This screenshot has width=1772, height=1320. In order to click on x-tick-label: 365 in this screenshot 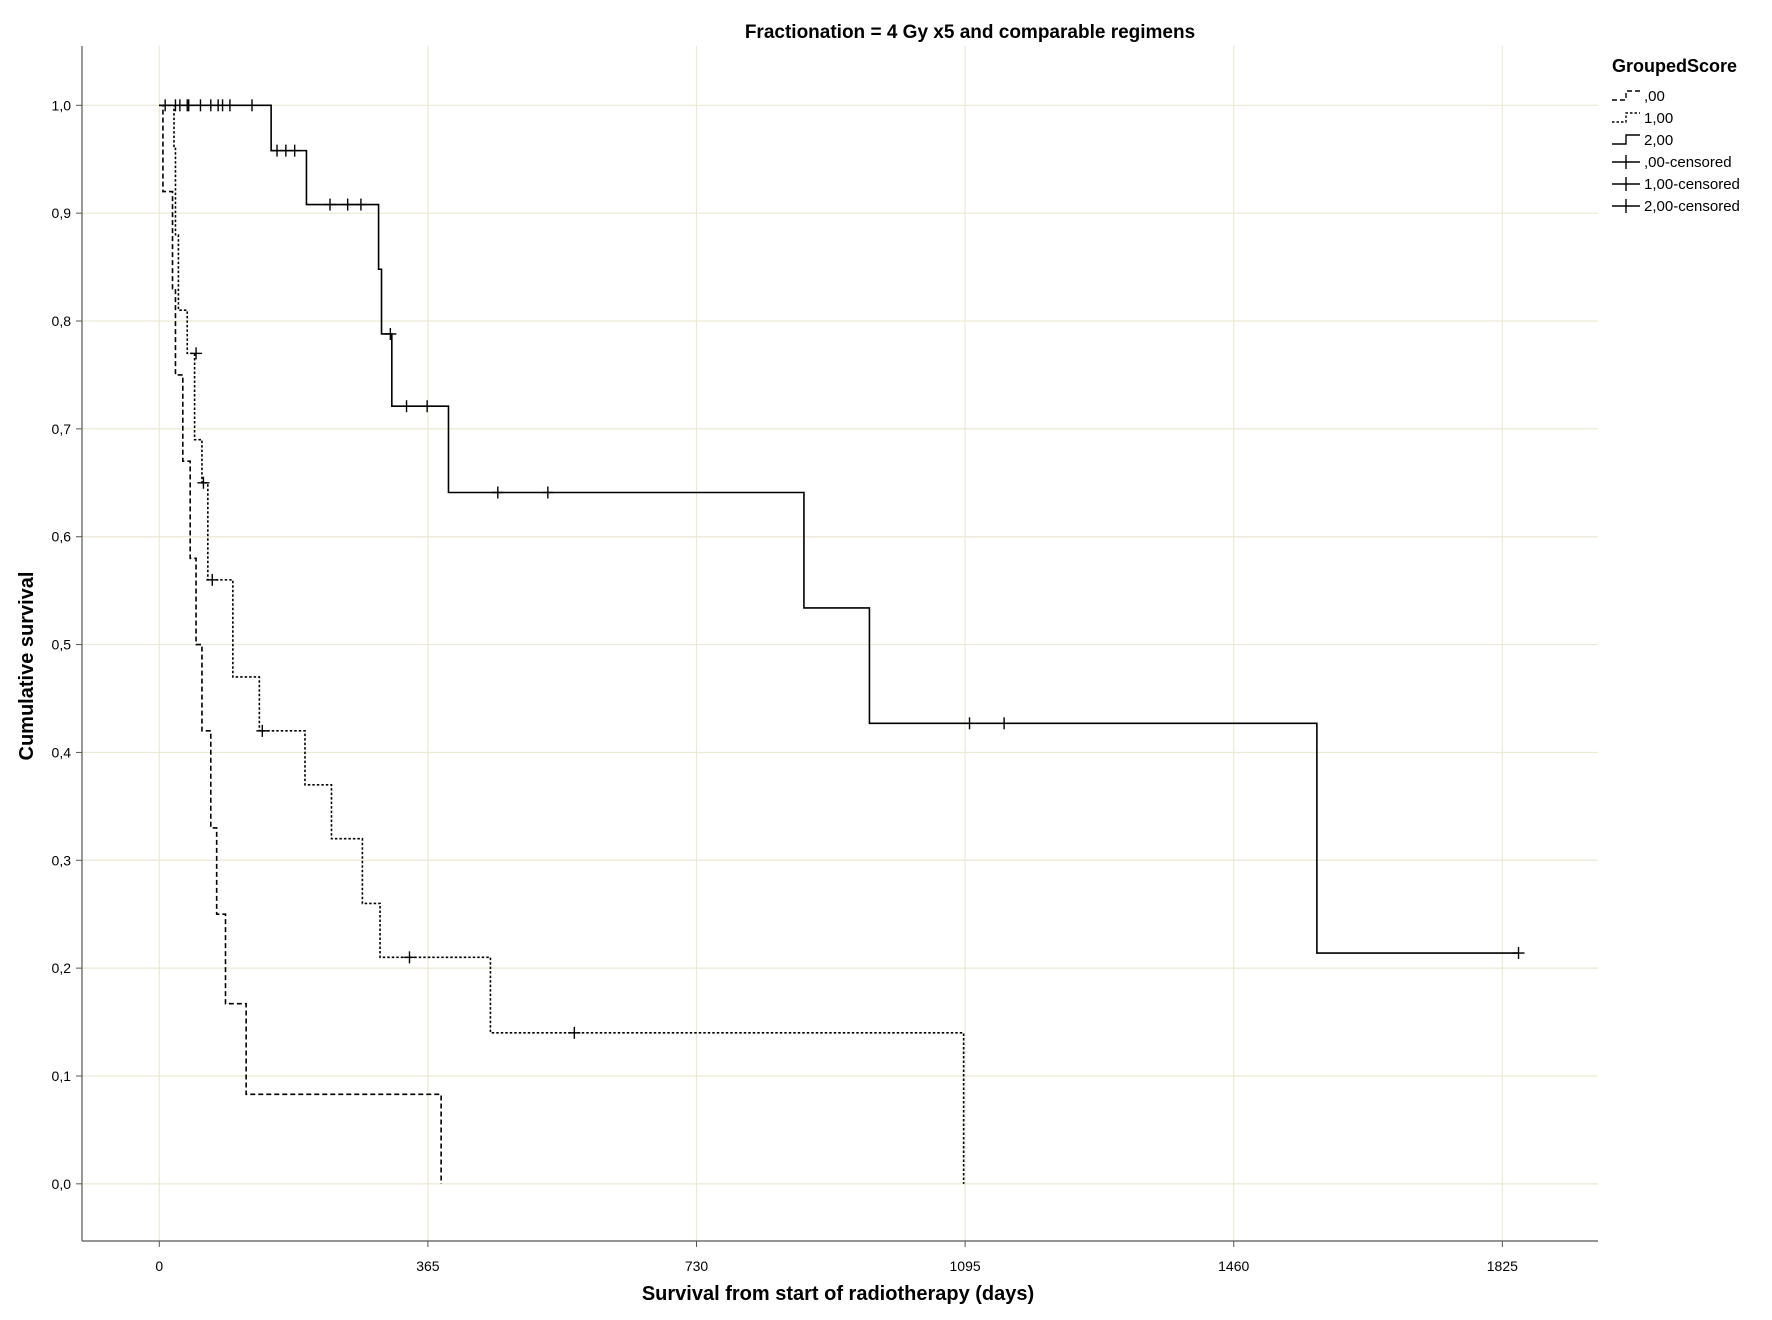, I will do `click(428, 1266)`.